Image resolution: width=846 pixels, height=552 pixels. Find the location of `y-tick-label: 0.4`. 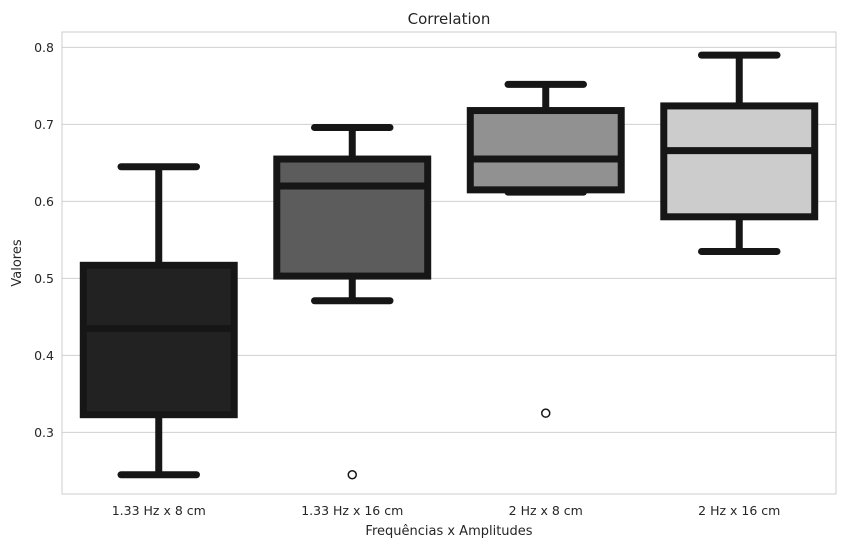

y-tick-label: 0.4 is located at coordinates (44, 355).